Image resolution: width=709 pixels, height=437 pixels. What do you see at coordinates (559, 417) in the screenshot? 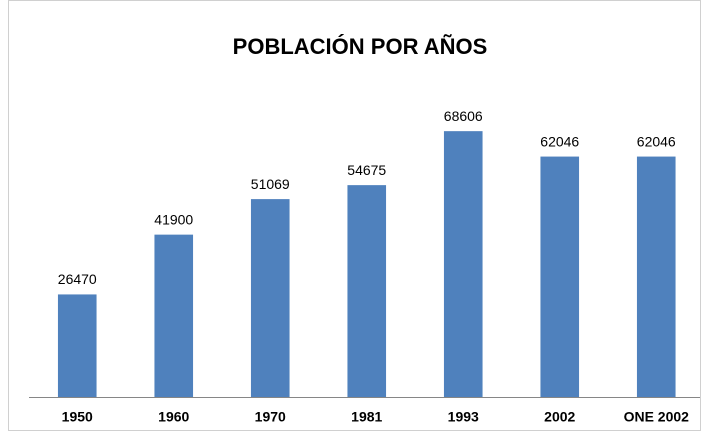
I see `x-tick-label: 2002` at bounding box center [559, 417].